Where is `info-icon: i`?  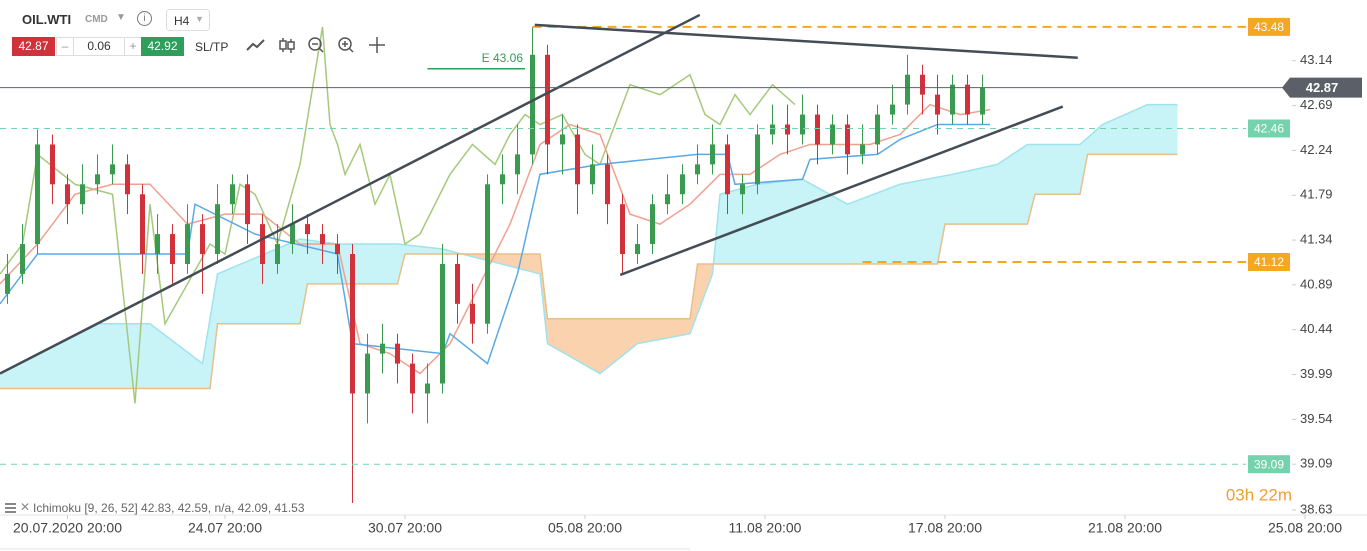
info-icon: i is located at coordinates (144, 18).